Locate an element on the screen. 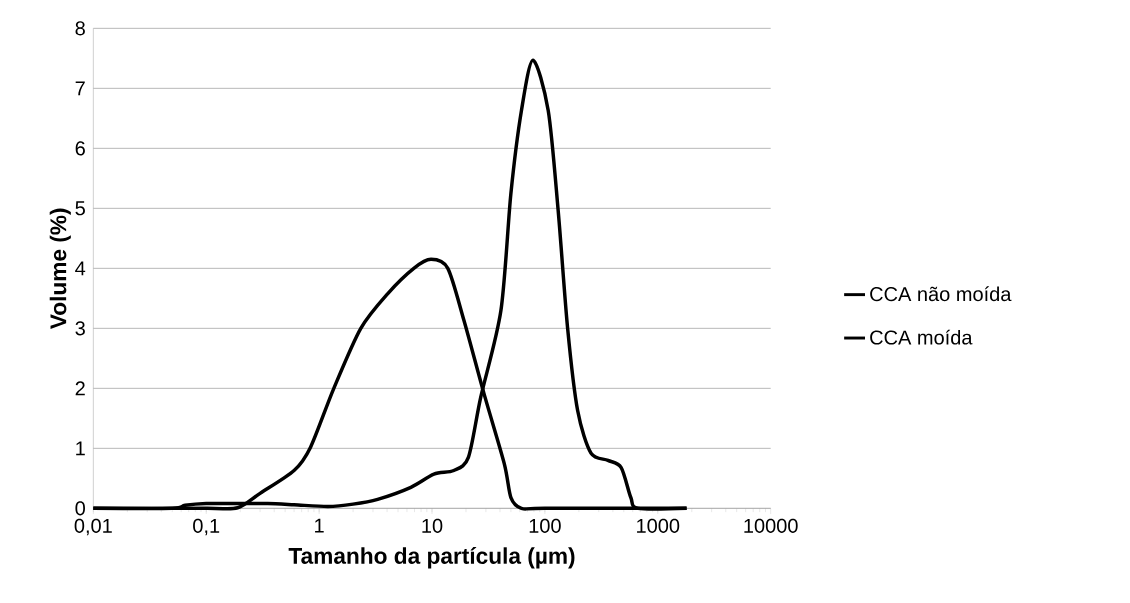  x-tick-label: 10000 is located at coordinates (771, 525).